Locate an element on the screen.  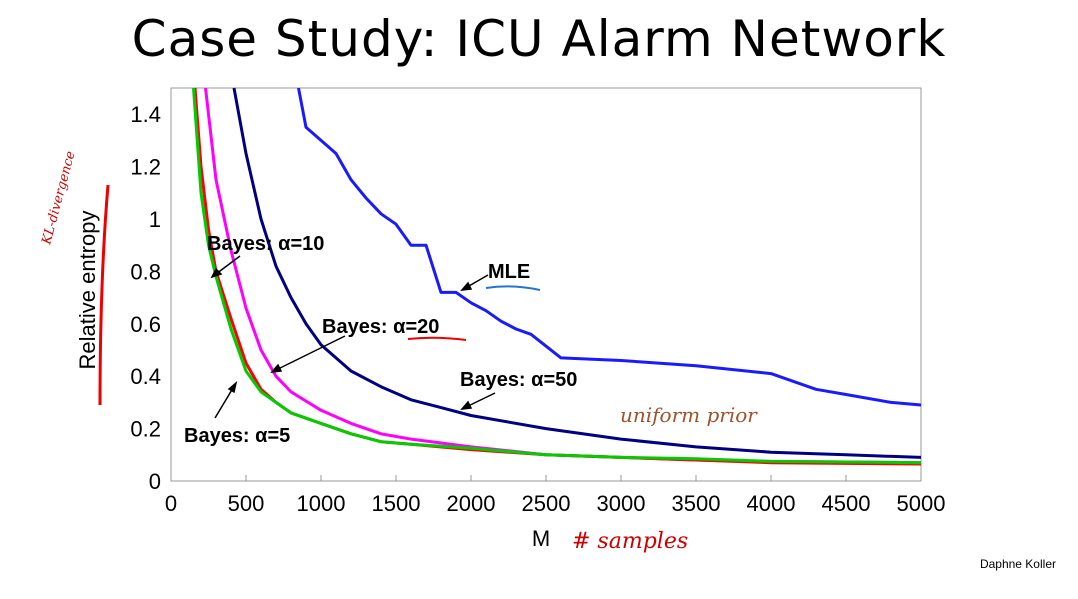
slide-title: Case Study: ICU Alarm Network is located at coordinates (539, 39).